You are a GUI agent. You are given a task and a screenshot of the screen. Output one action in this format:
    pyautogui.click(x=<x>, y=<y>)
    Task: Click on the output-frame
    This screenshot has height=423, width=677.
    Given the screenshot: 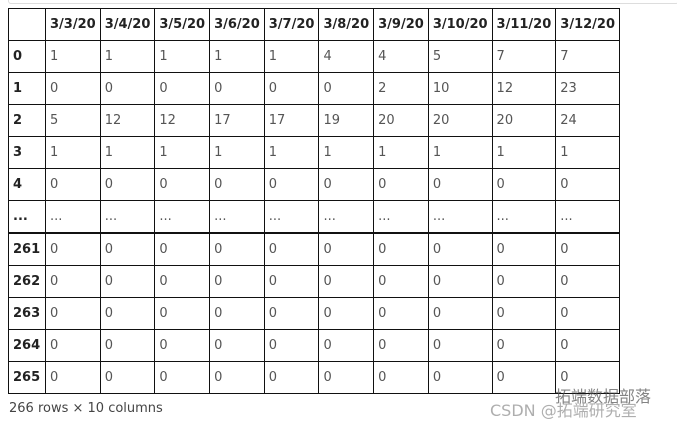 What is the action you would take?
    pyautogui.click(x=342, y=2)
    